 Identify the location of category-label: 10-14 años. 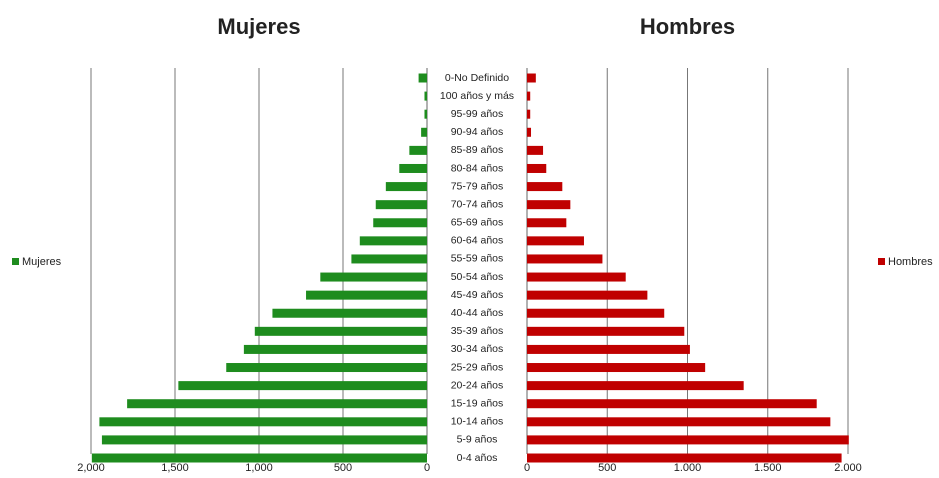
(477, 422).